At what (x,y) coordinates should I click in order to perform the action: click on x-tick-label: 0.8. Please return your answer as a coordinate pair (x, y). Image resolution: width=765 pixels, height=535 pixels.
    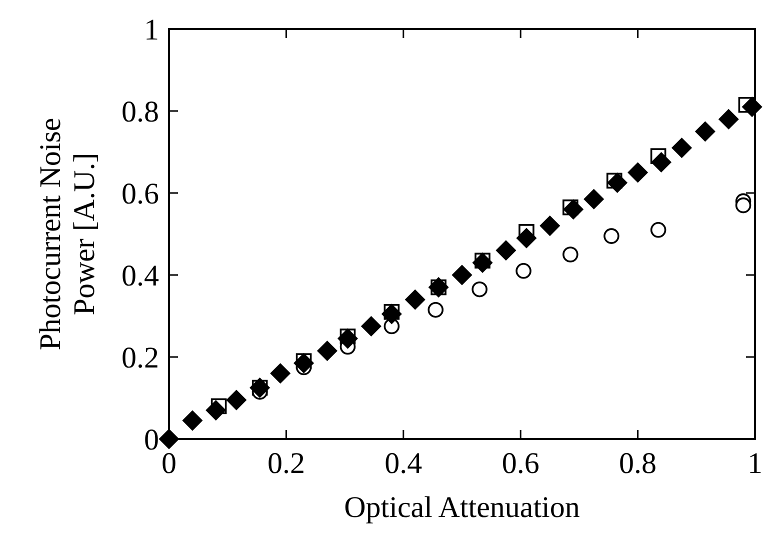
    Looking at the image, I should click on (638, 463).